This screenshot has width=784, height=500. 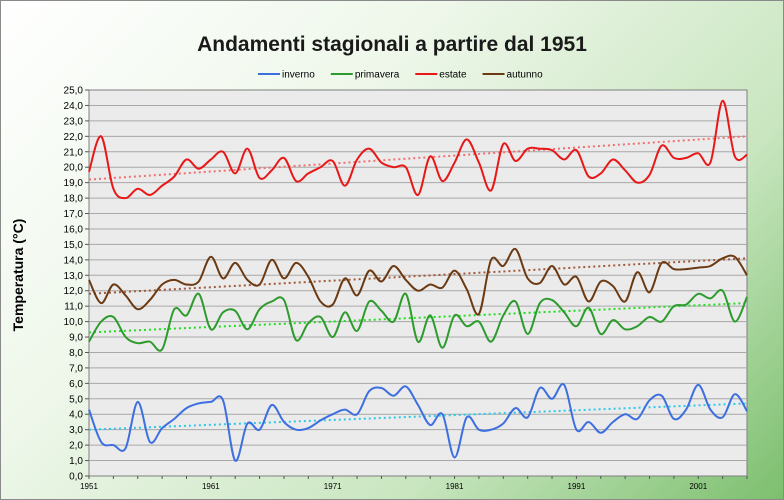 What do you see at coordinates (74, 91) in the screenshot?
I see `y-tick-label: 25,0` at bounding box center [74, 91].